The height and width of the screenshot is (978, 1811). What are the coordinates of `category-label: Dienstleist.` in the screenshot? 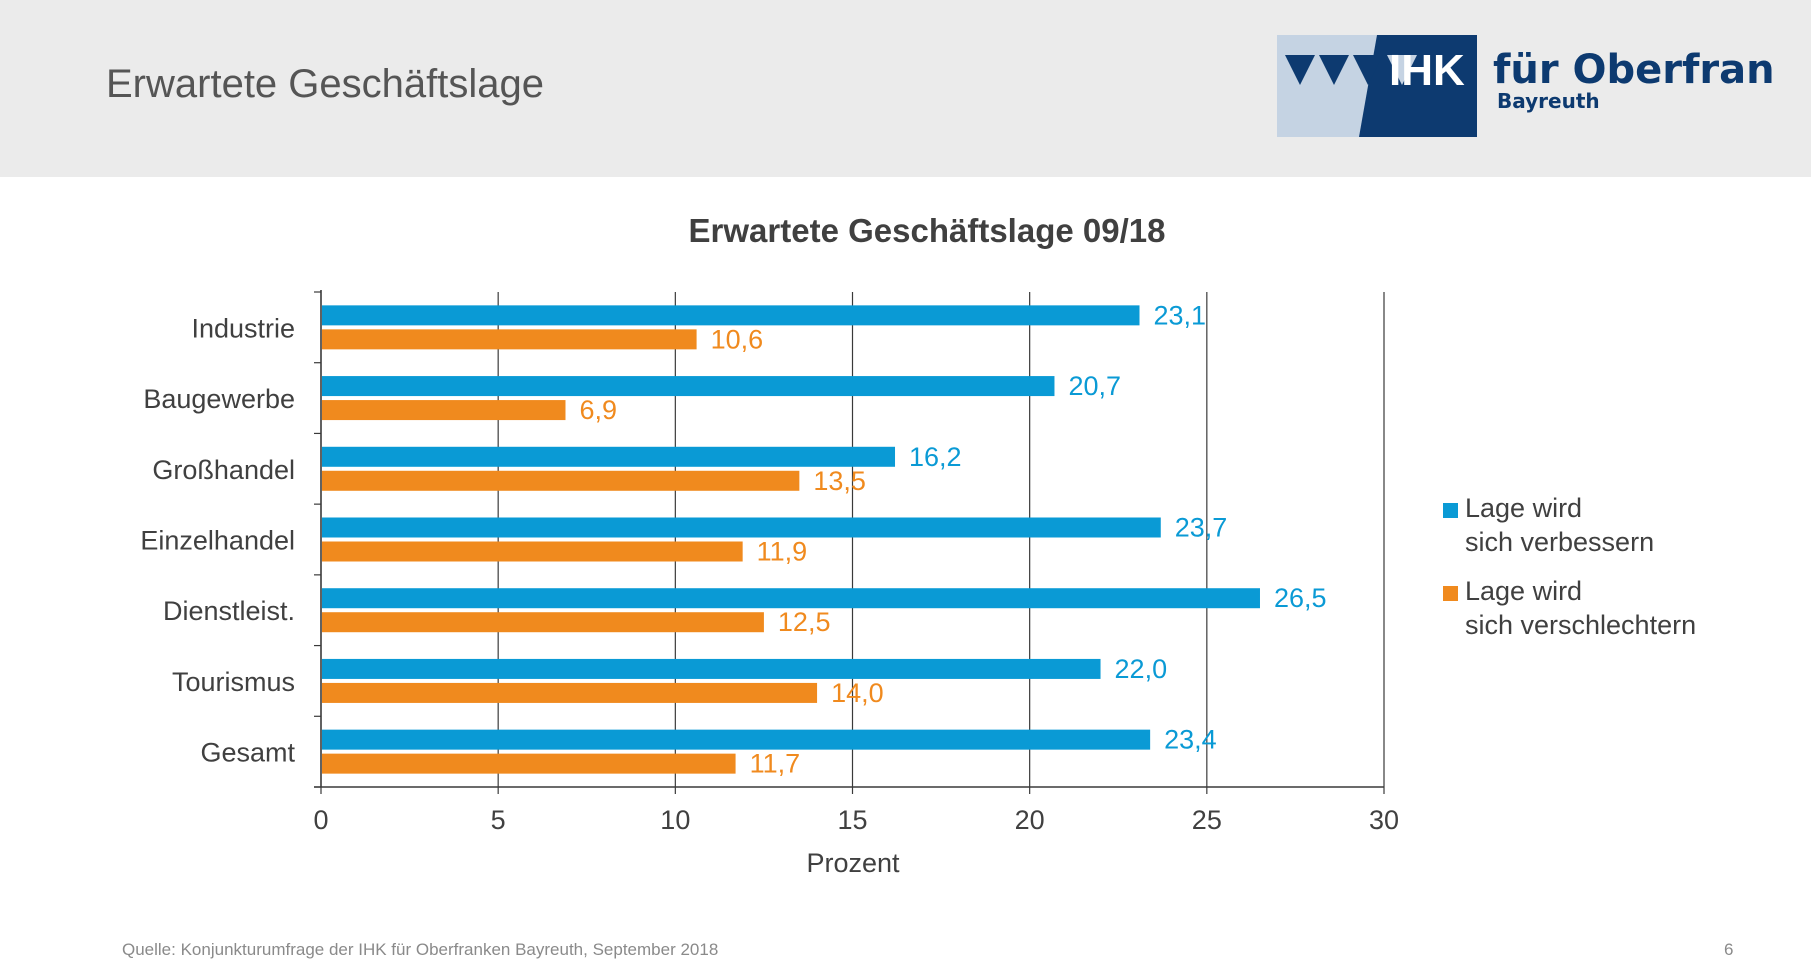 It's located at (229, 611).